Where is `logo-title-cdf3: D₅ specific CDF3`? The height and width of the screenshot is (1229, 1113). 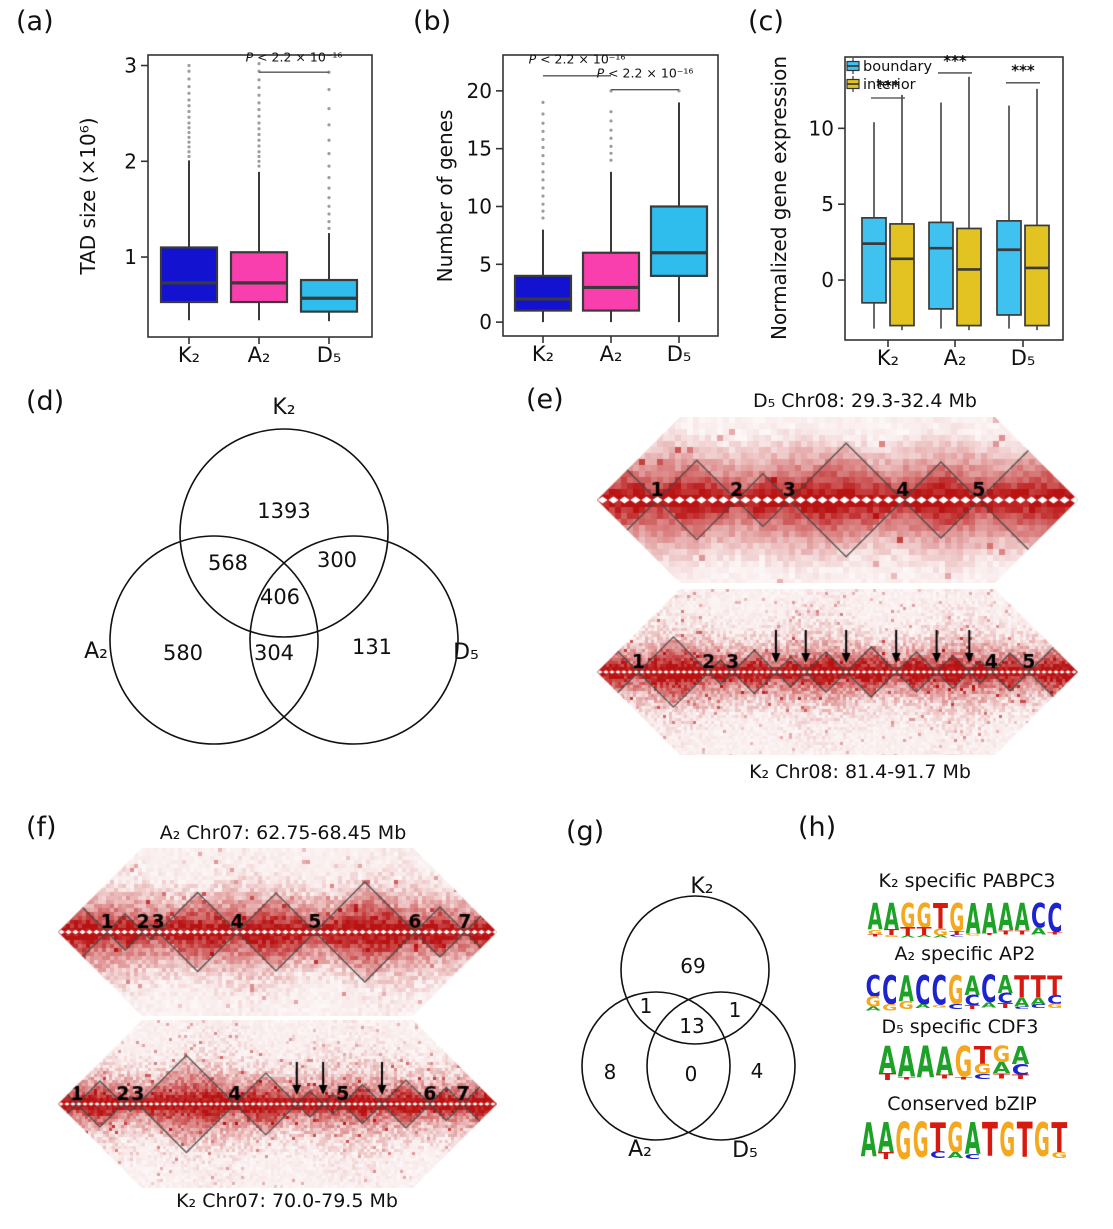
logo-title-cdf3: D₅ specific CDF3 is located at coordinates (960, 1027).